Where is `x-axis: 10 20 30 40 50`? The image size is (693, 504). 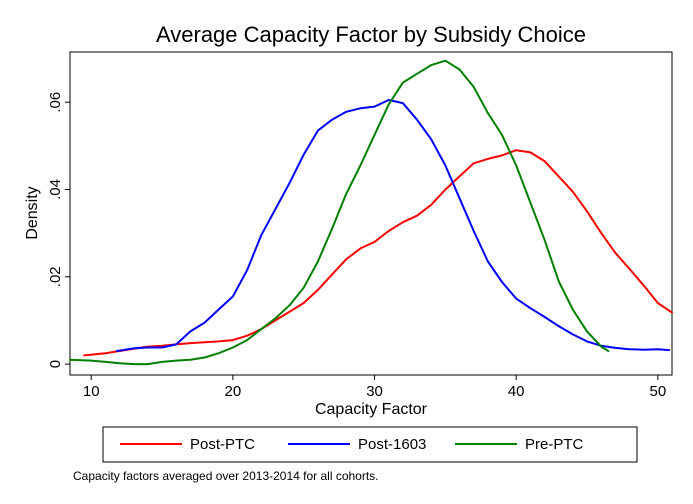 x-axis: 10 20 30 40 50 is located at coordinates (374, 387).